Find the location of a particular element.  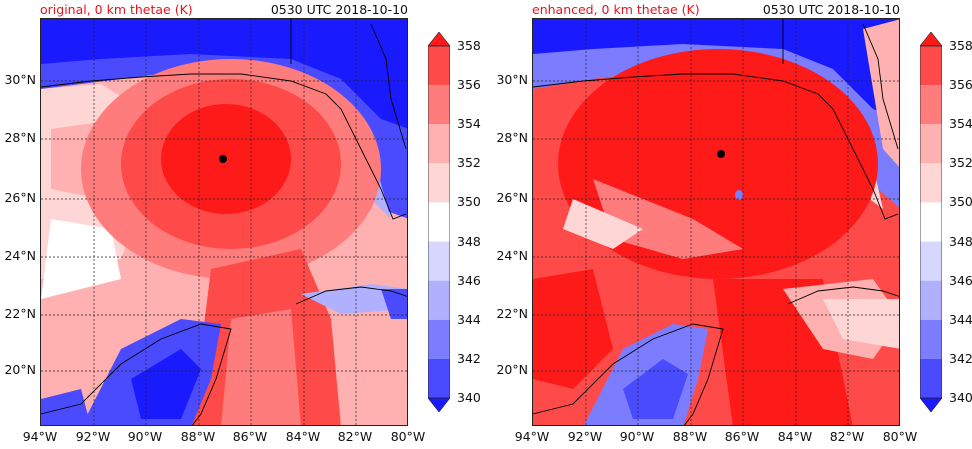

panel-title-label: enhanced, 0 km thetae (K) is located at coordinates (616, 9).